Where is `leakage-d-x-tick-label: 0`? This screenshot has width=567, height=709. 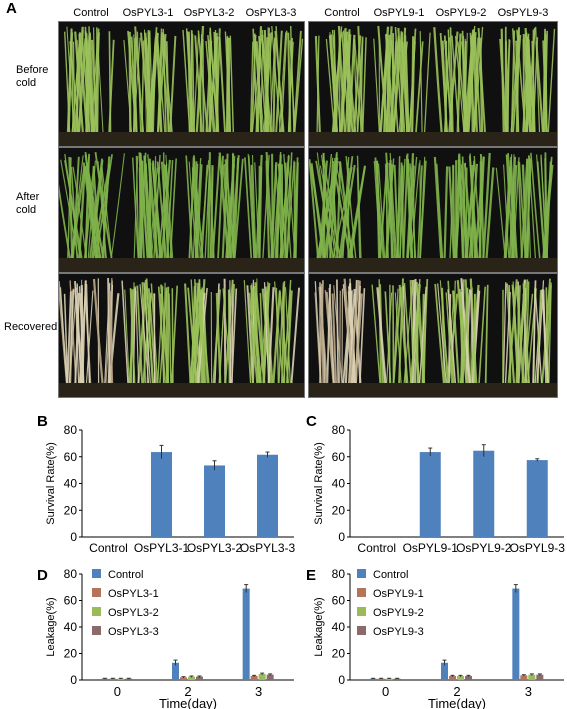 leakage-d-x-tick-label: 0 is located at coordinates (117, 691).